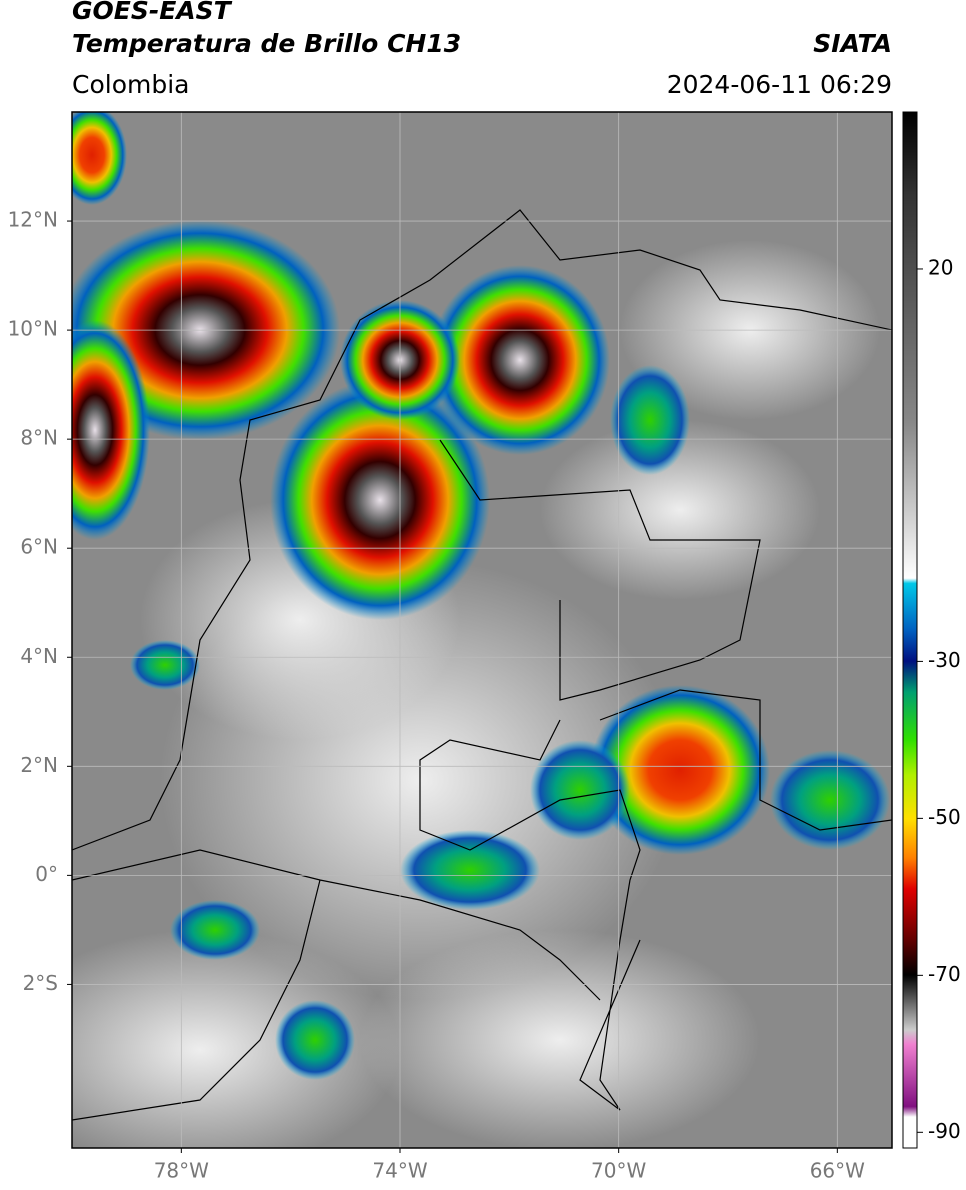 The height and width of the screenshot is (1190, 966). I want to click on y-tick-label: 2°N, so click(39, 765).